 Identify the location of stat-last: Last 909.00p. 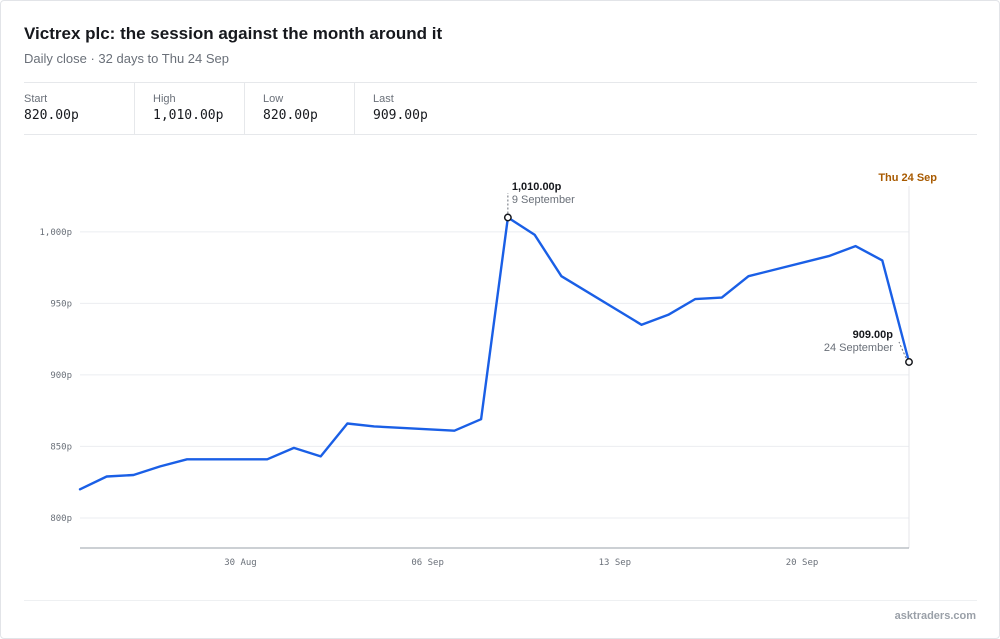
(409, 108).